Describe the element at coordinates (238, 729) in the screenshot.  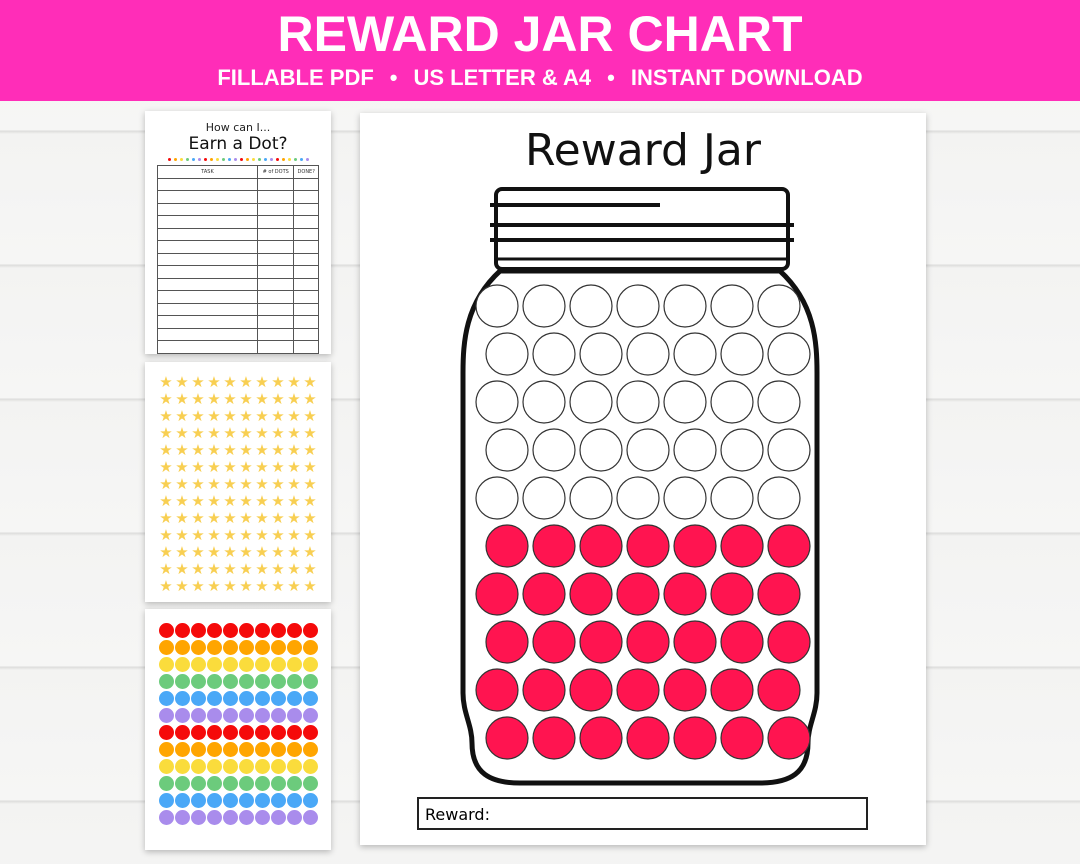
I see `dot-page-preview` at that location.